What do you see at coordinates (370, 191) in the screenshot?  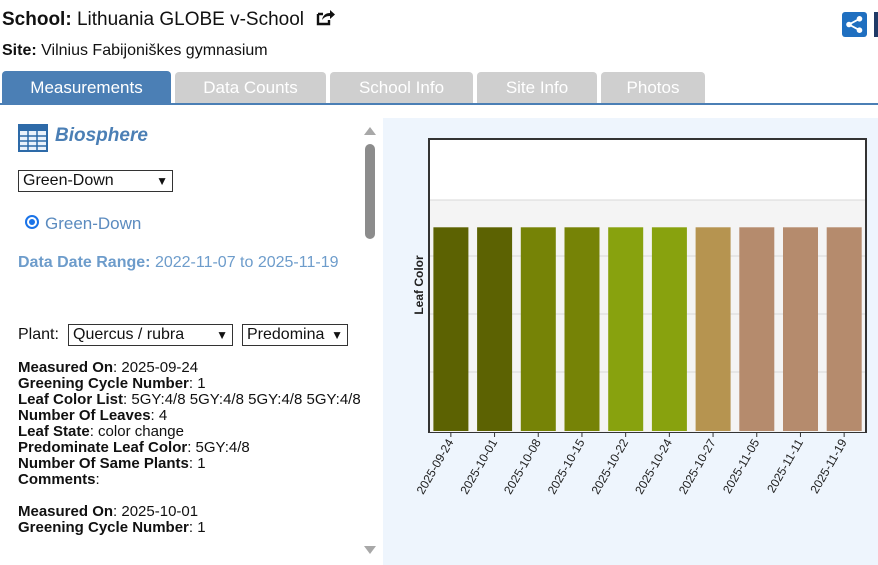 I see `scrollbar-thumb` at bounding box center [370, 191].